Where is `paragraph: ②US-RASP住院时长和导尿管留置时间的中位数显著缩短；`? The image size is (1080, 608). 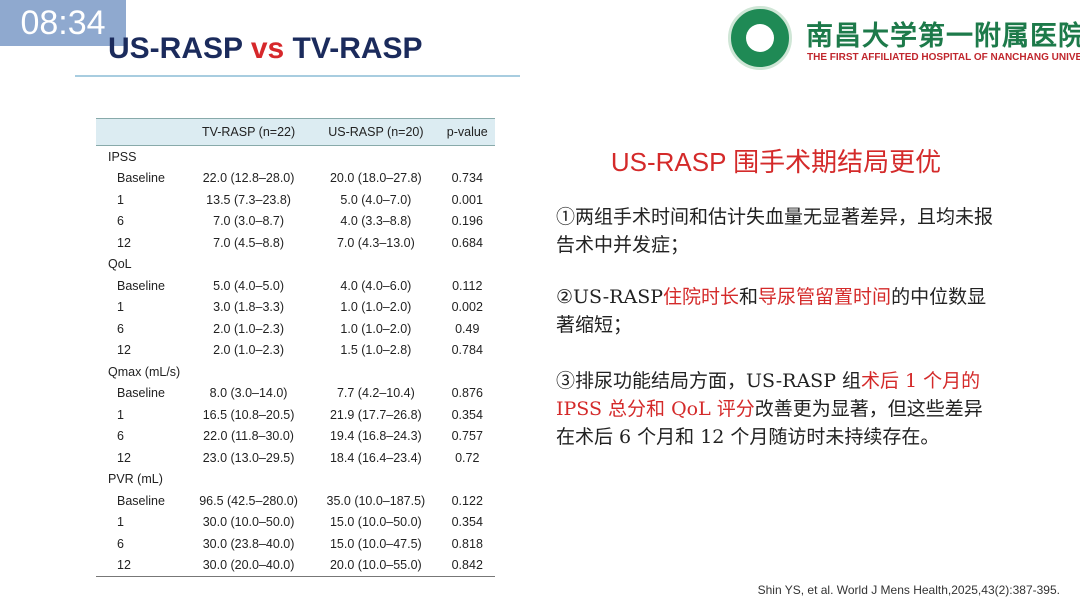 paragraph: ②US-RASP住院时长和导尿管留置时间的中位数显著缩短； is located at coordinates (778, 311).